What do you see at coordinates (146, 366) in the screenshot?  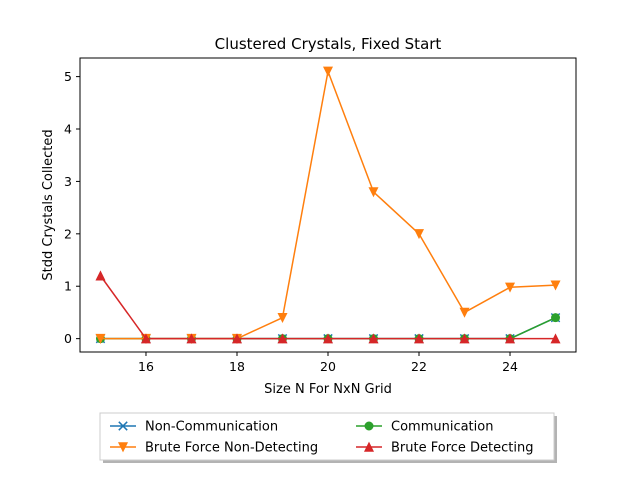 I see `x-tick-label: 16` at bounding box center [146, 366].